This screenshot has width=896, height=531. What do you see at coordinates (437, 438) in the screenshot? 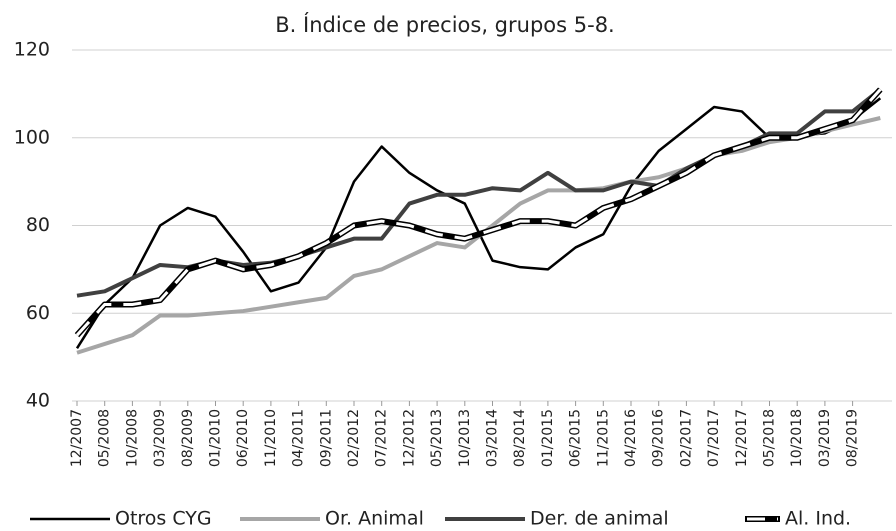
I see `x-tick-label: 05/2013` at bounding box center [437, 438].